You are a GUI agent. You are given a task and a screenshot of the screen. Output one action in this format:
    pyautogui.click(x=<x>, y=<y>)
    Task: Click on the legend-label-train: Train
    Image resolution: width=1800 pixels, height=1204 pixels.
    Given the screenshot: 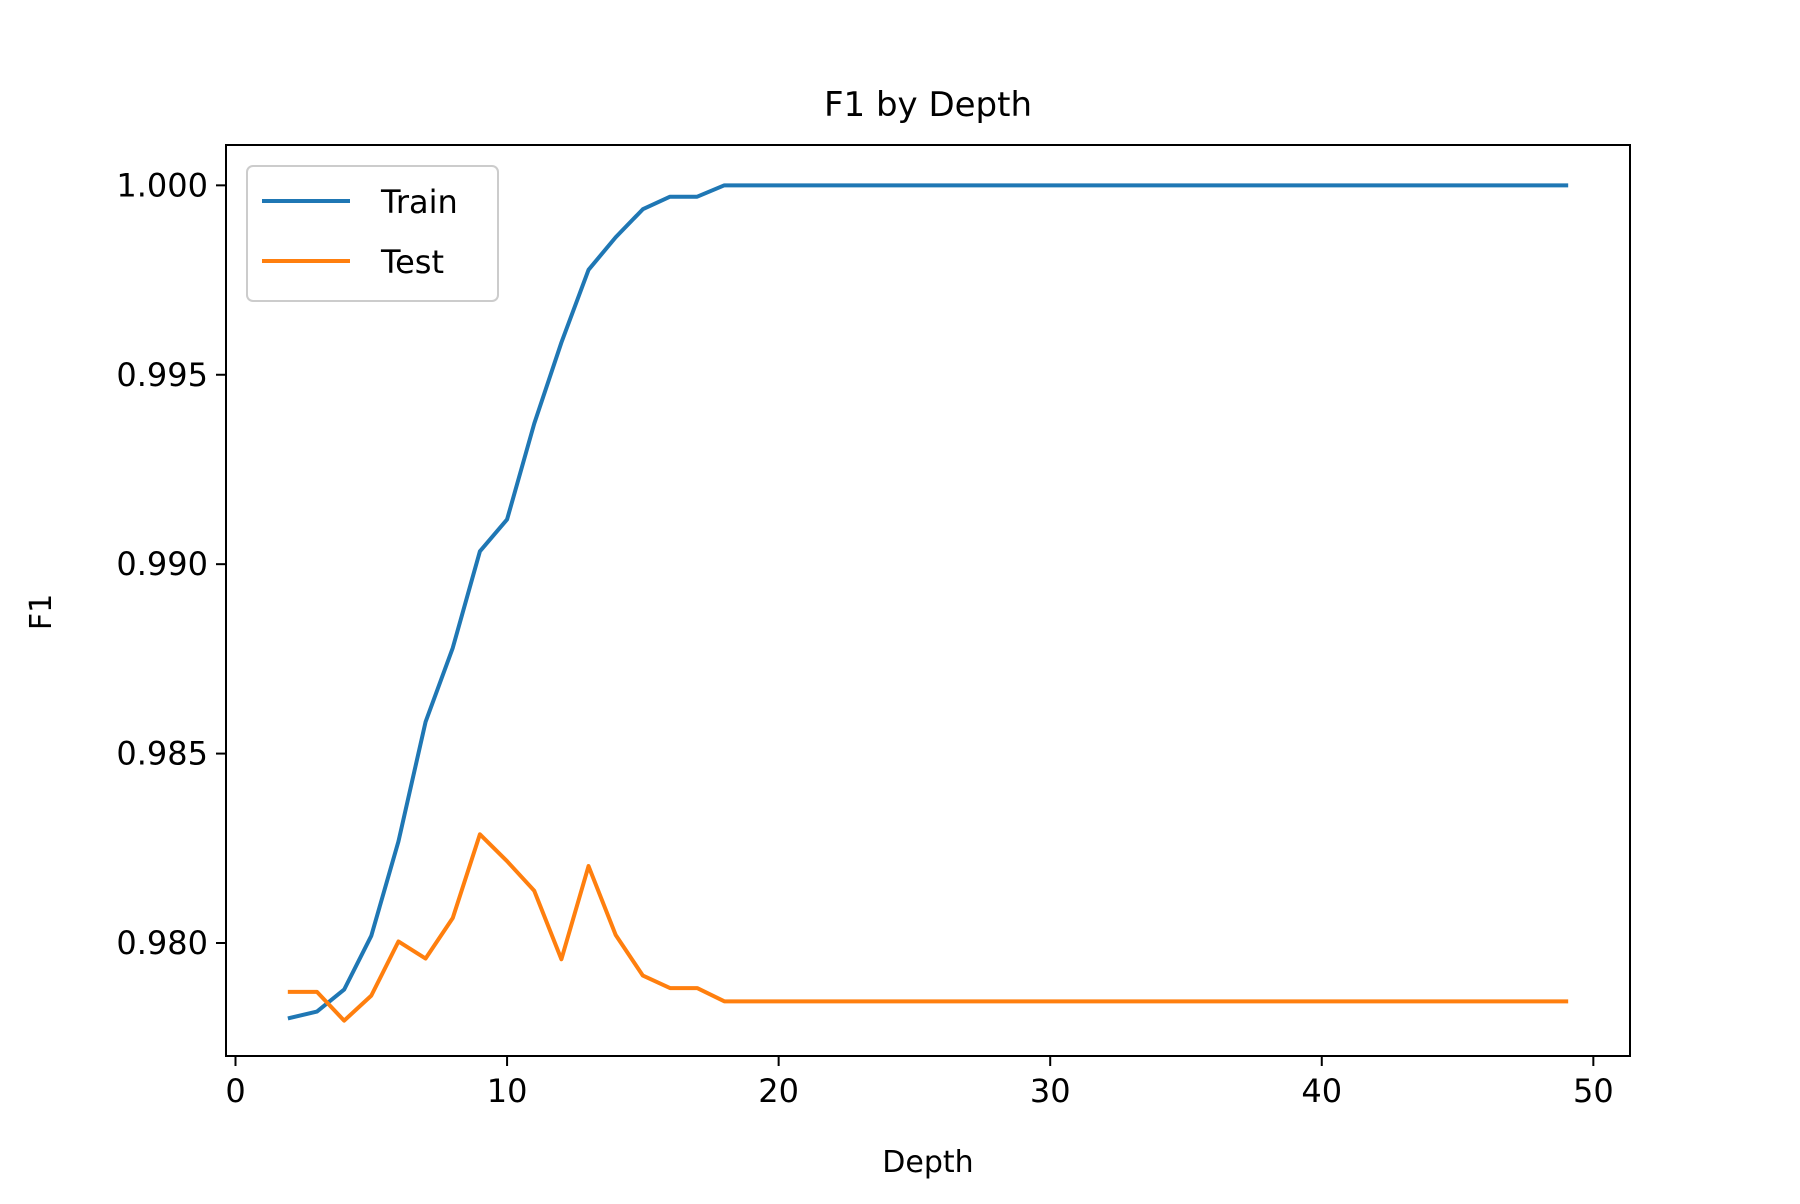 What is the action you would take?
    pyautogui.click(x=419, y=202)
    